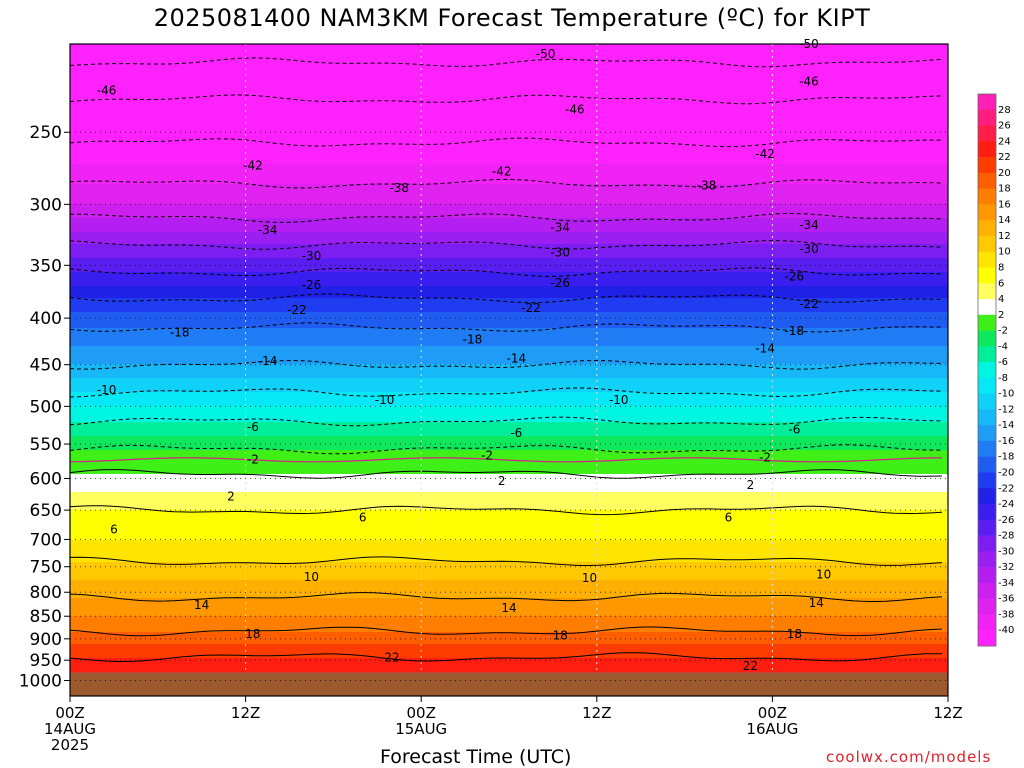  Describe the element at coordinates (1001, 283) in the screenshot. I see `colorbar-label: 6` at that location.